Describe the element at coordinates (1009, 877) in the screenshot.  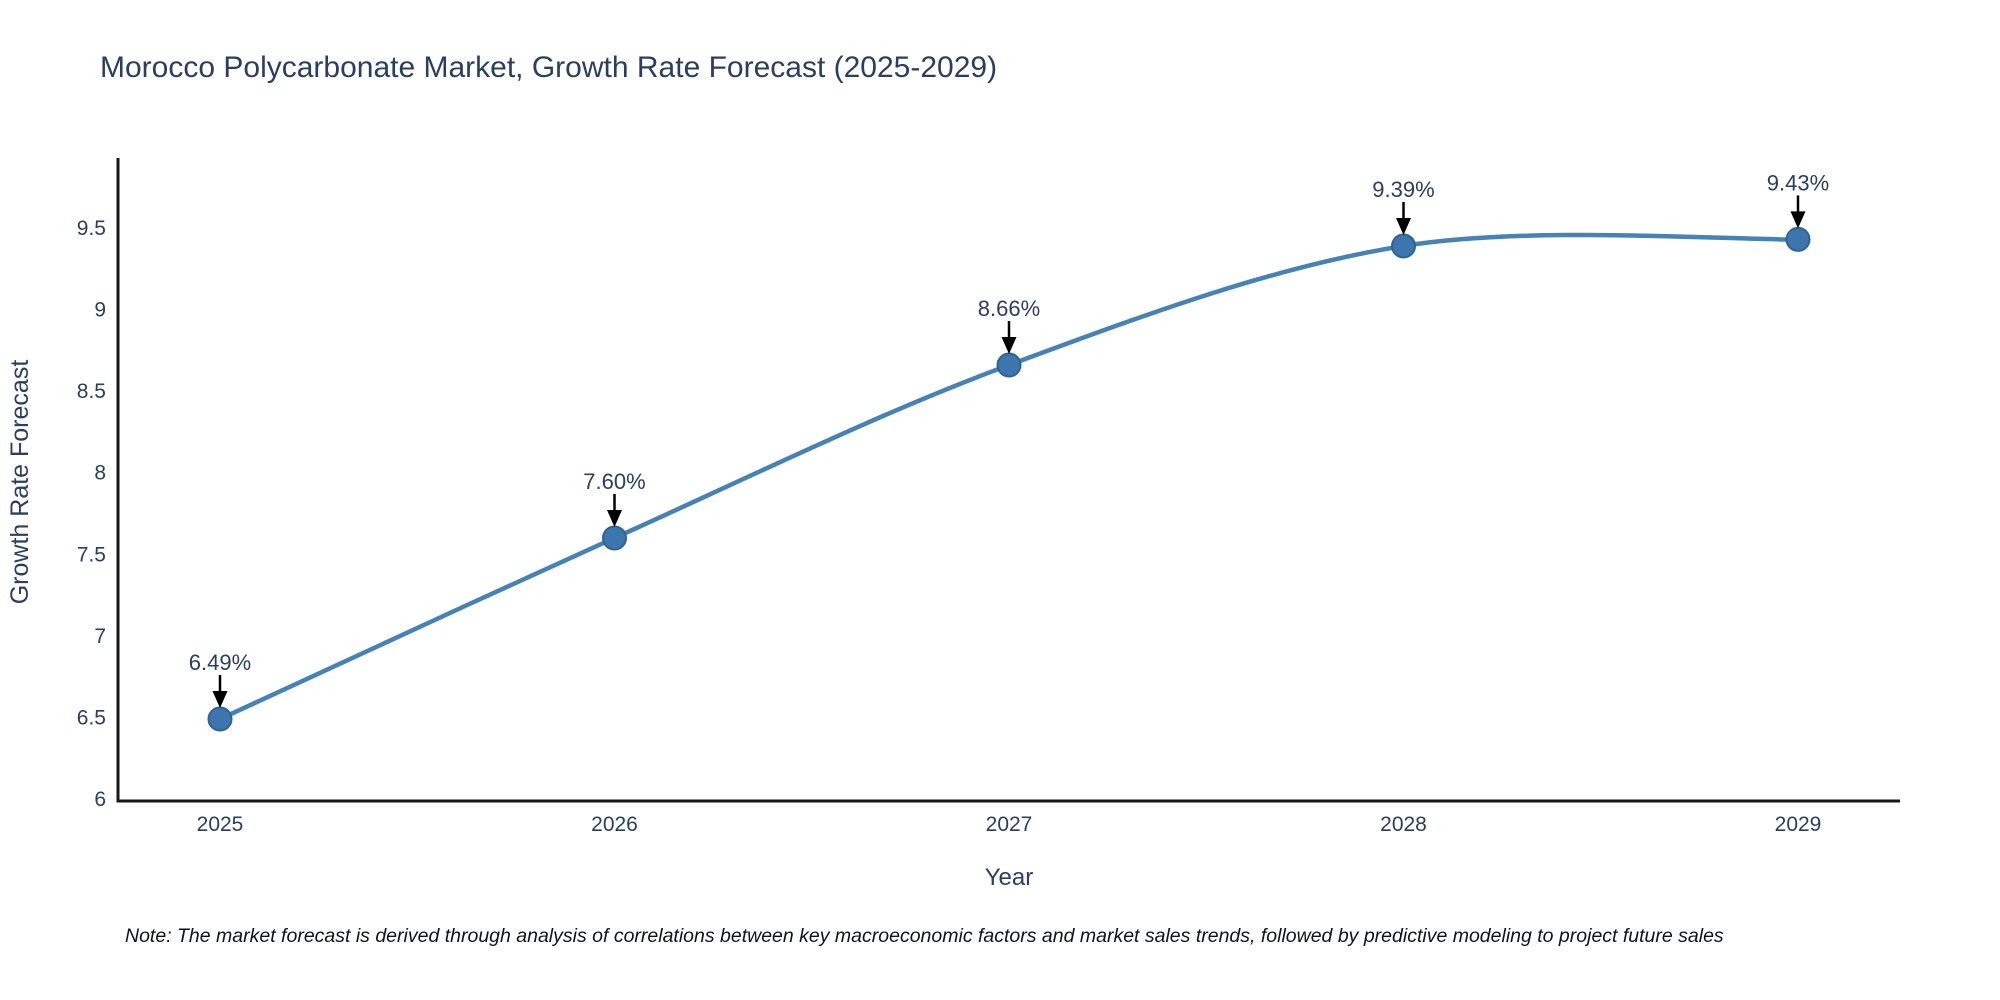
I see `x-axis-title: Year` at that location.